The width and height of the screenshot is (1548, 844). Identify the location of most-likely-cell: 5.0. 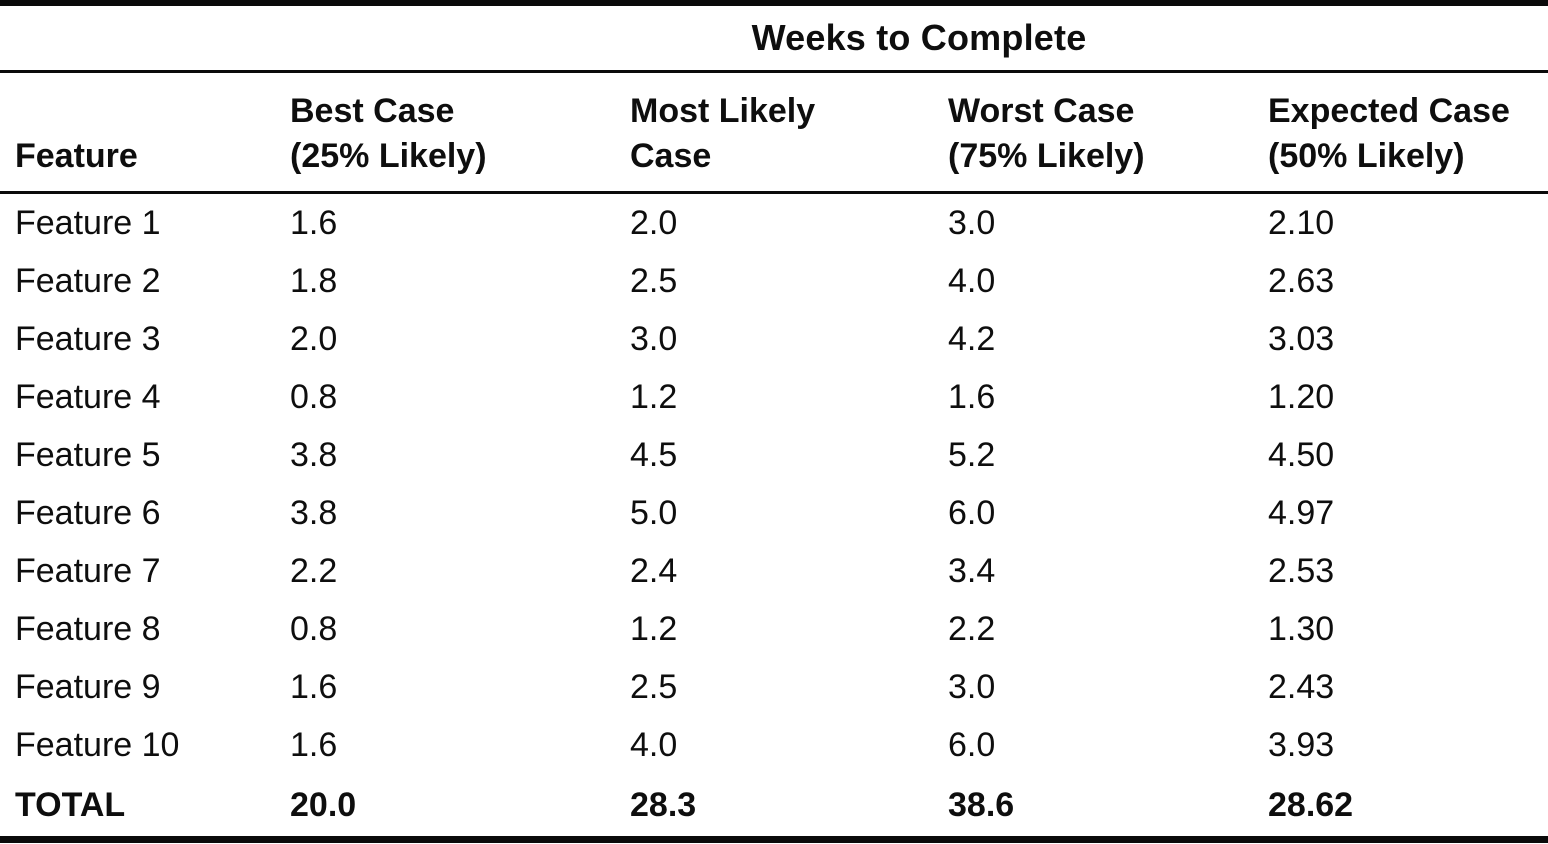
(654, 512).